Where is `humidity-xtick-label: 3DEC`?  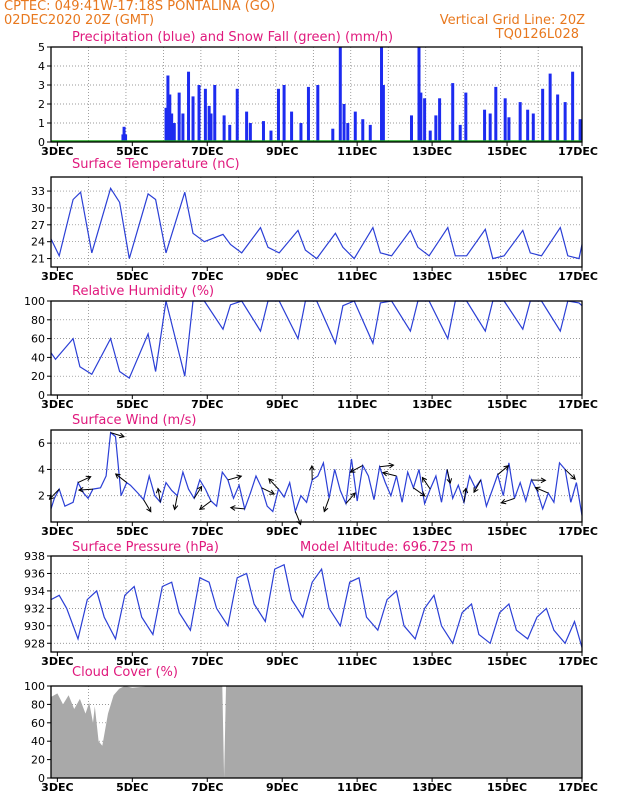
humidity-xtick-label: 3DEC is located at coordinates (57, 404).